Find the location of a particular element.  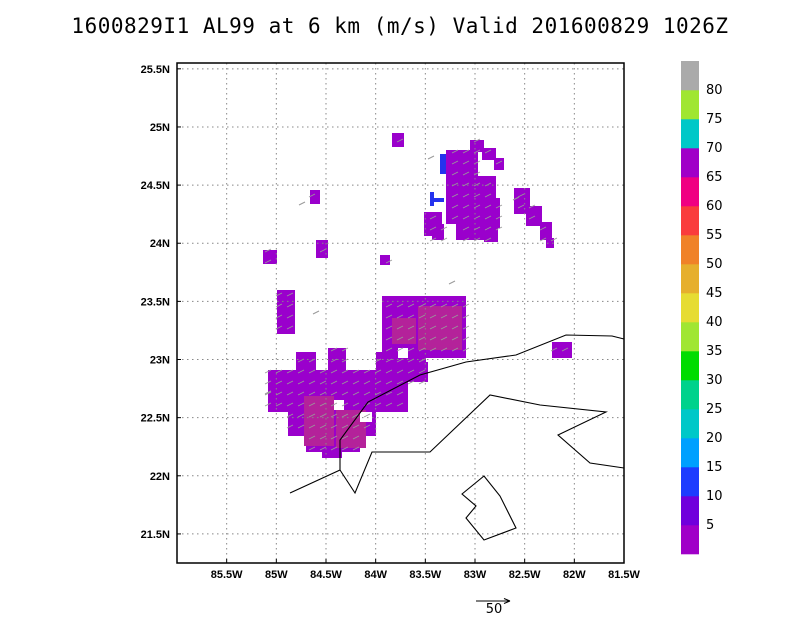

reference-vector: 50 is located at coordinates (493, 607).